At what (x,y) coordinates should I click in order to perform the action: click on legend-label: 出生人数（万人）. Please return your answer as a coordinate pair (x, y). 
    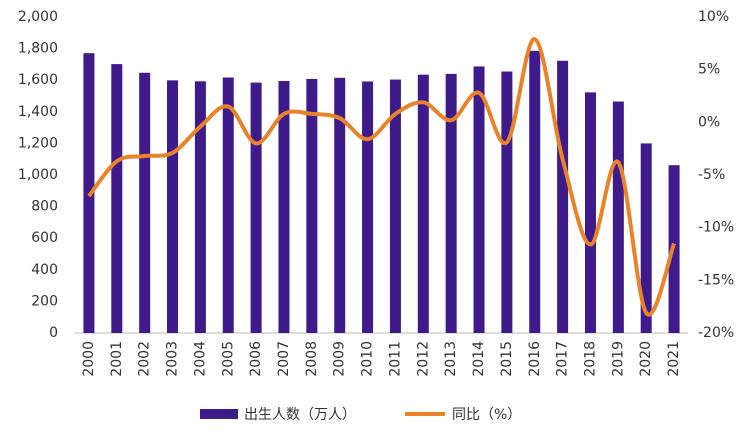
    Looking at the image, I should click on (300, 415).